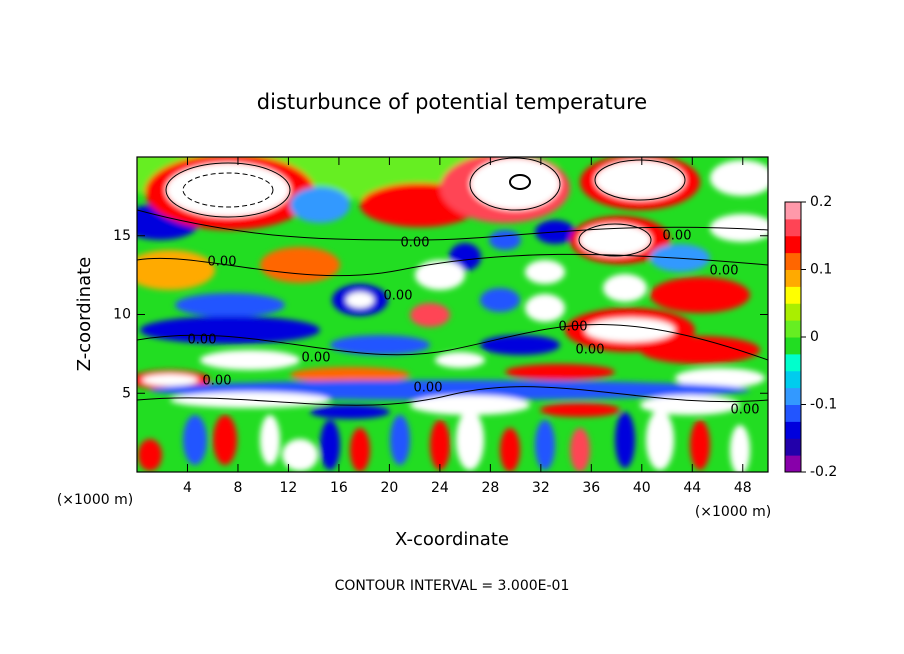  I want to click on x-tick-label: 8, so click(237, 488).